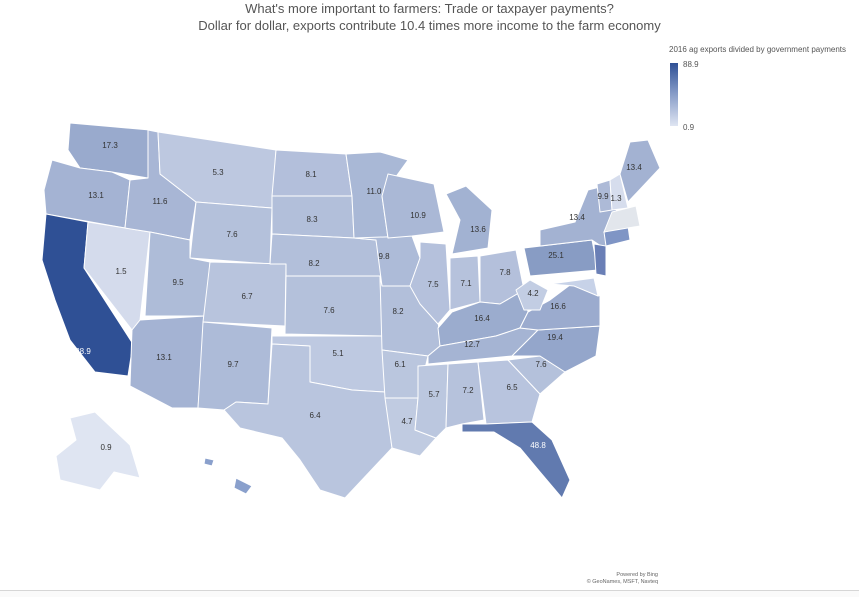 This screenshot has width=859, height=597. What do you see at coordinates (468, 390) in the screenshot?
I see `state-value-label-al: 7.2` at bounding box center [468, 390].